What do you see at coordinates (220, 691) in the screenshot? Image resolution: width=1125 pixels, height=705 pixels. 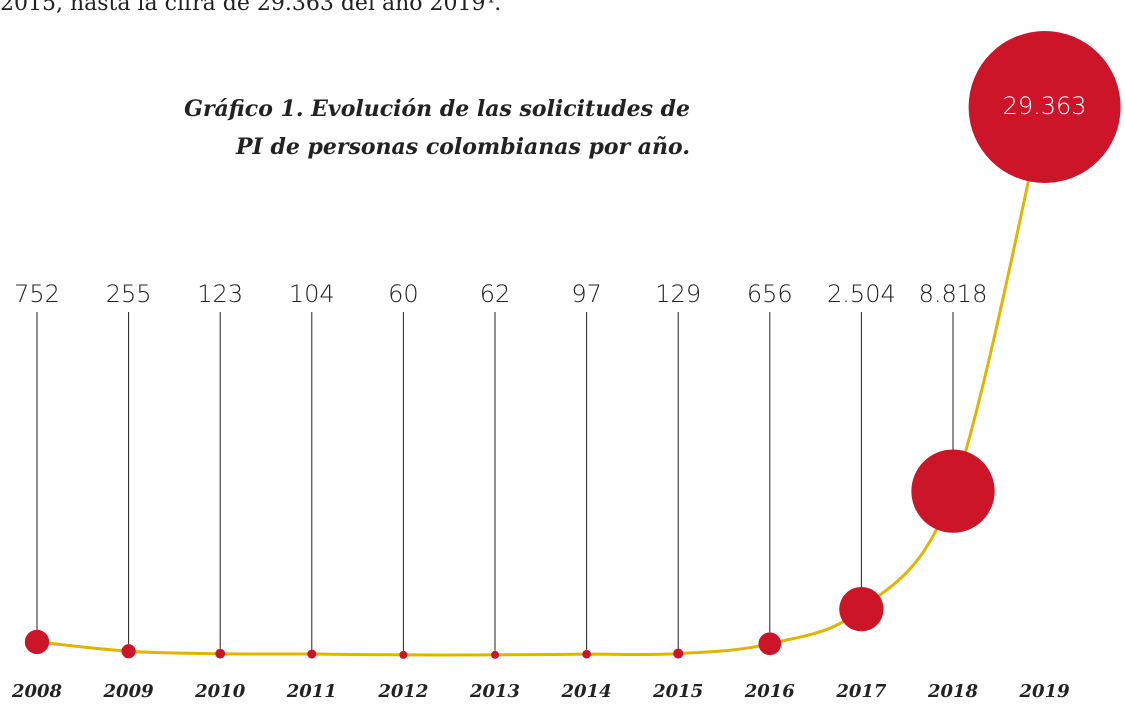 I see `year-label: 2010` at bounding box center [220, 691].